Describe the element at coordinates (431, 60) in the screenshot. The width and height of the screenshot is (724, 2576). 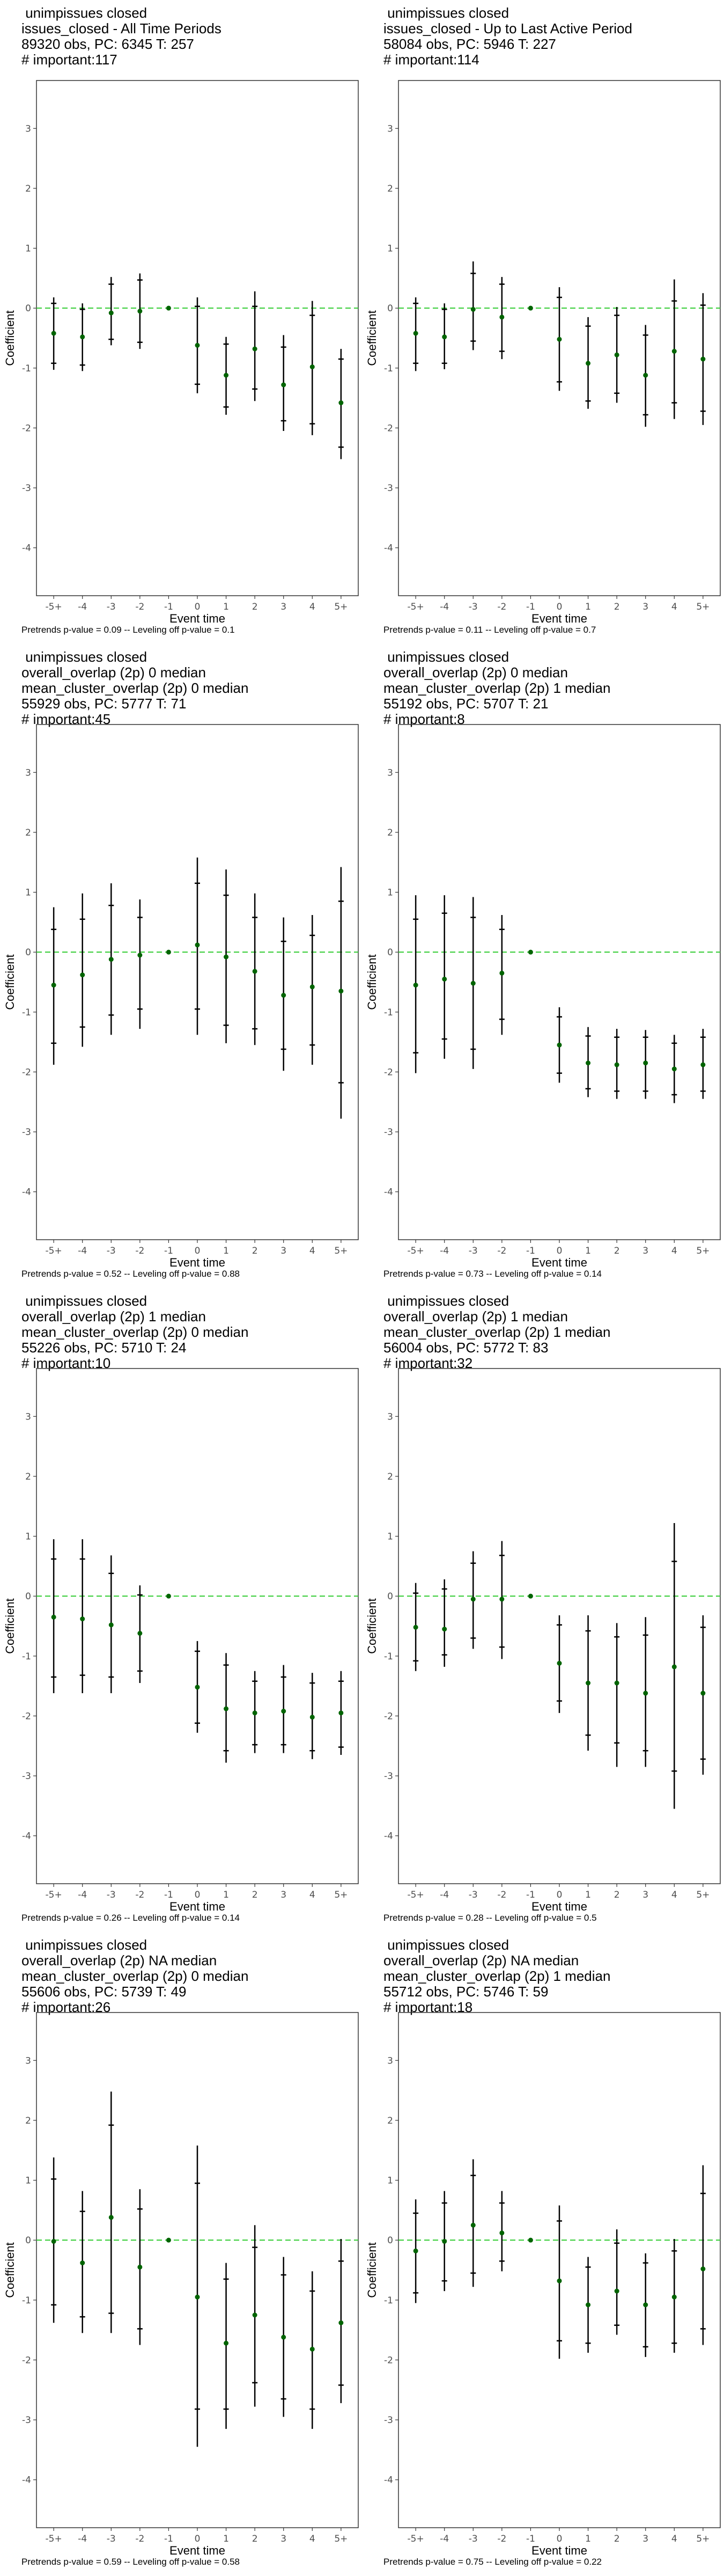
I see `chart-title-line: # important:114` at that location.